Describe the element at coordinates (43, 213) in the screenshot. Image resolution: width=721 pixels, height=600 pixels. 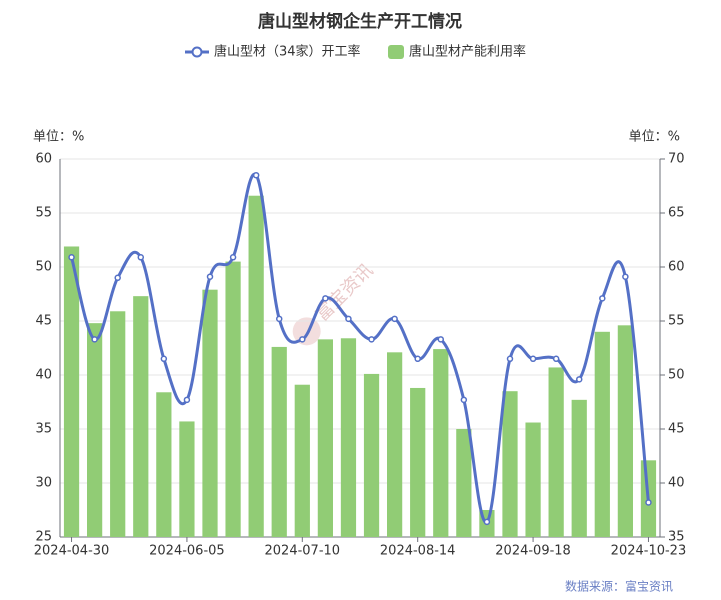
I see `y-tick-label: 55` at that location.